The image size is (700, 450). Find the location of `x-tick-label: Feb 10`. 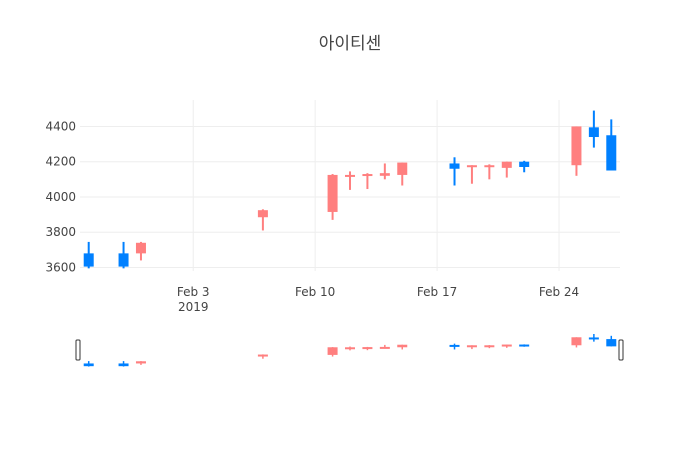

x-tick-label: Feb 10 is located at coordinates (315, 292).